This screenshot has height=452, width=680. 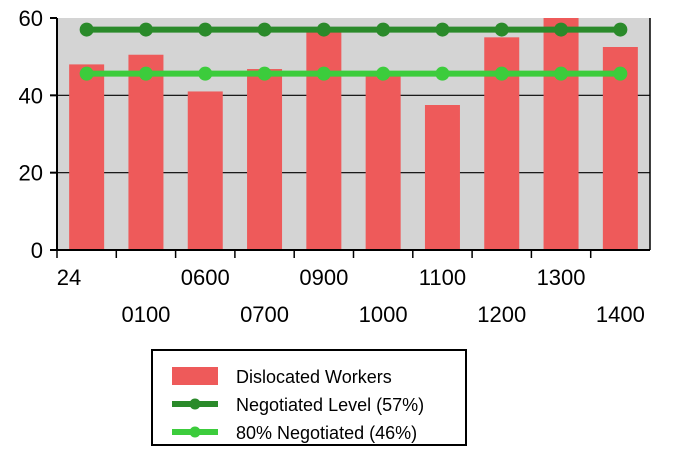 What do you see at coordinates (501, 314) in the screenshot?
I see `x-tick-label: 1200` at bounding box center [501, 314].